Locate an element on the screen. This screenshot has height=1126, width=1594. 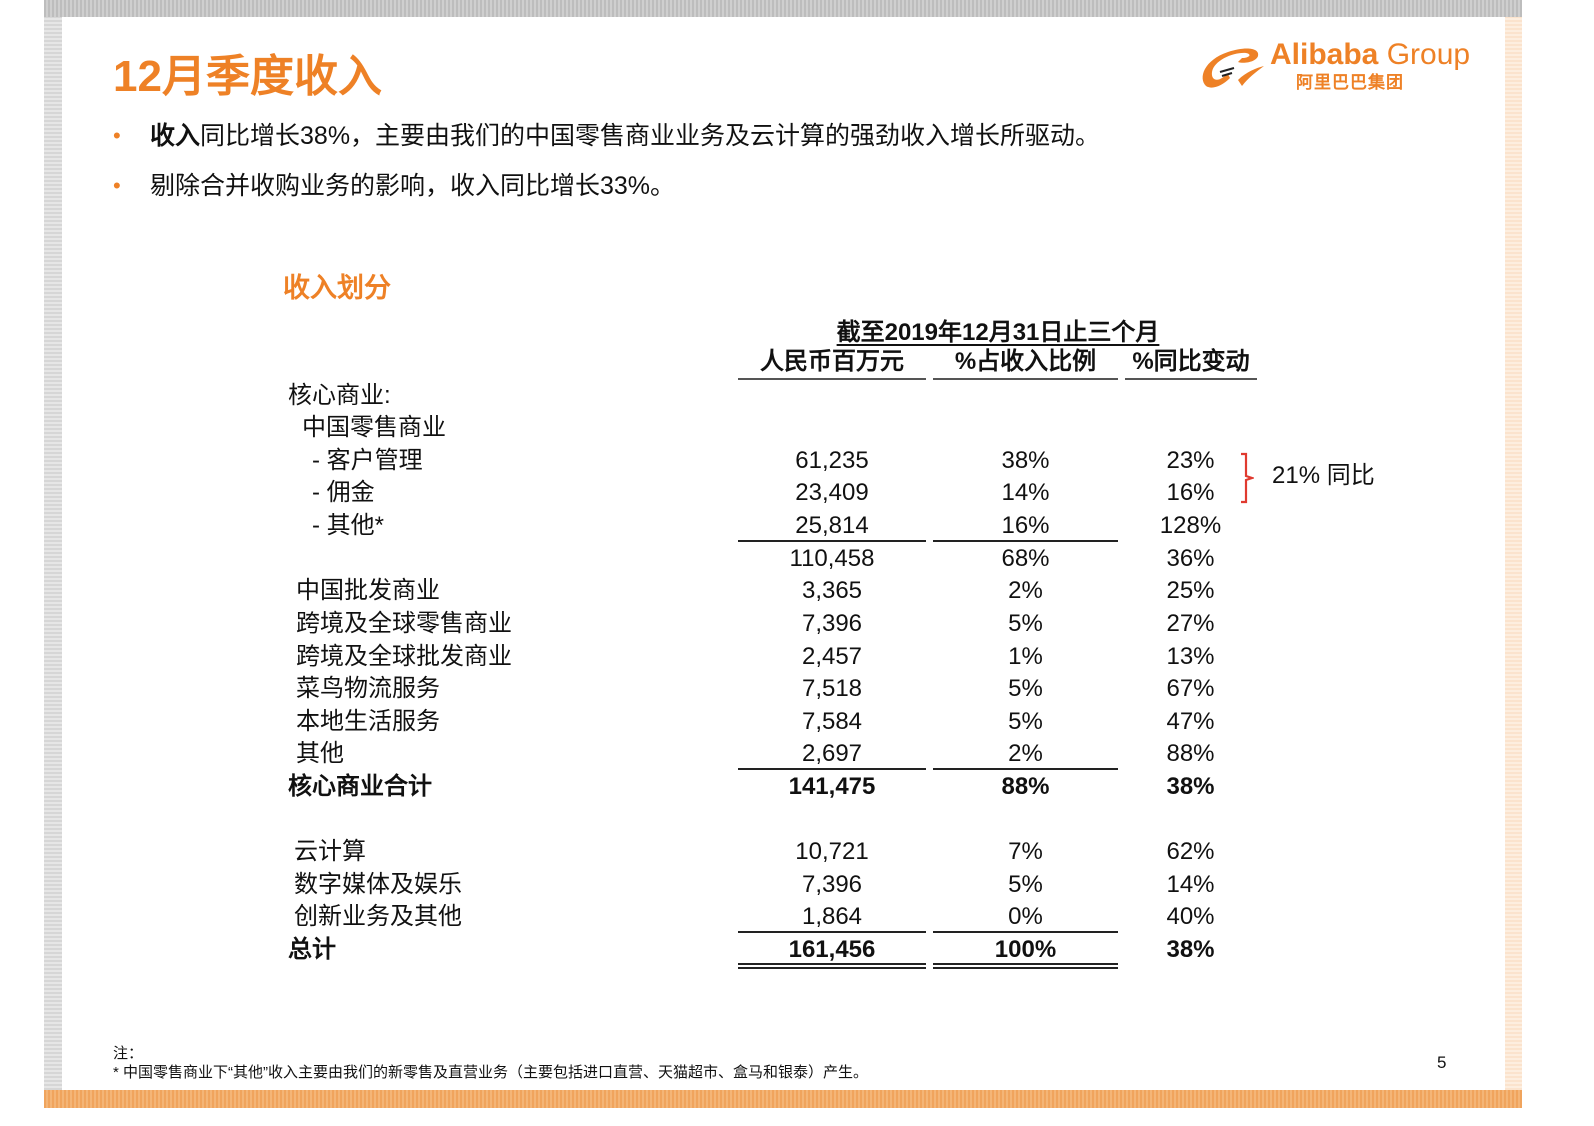
top-band is located at coordinates (783, 8).